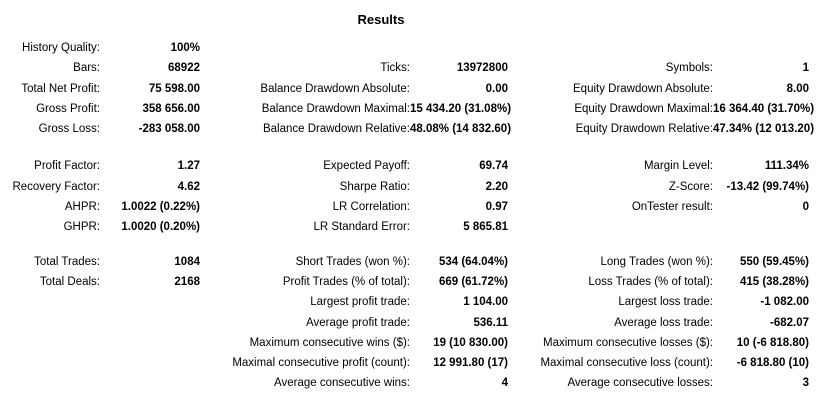 The image size is (832, 407). Describe the element at coordinates (665, 302) in the screenshot. I see `stat-label: Largest loss trade:` at that location.